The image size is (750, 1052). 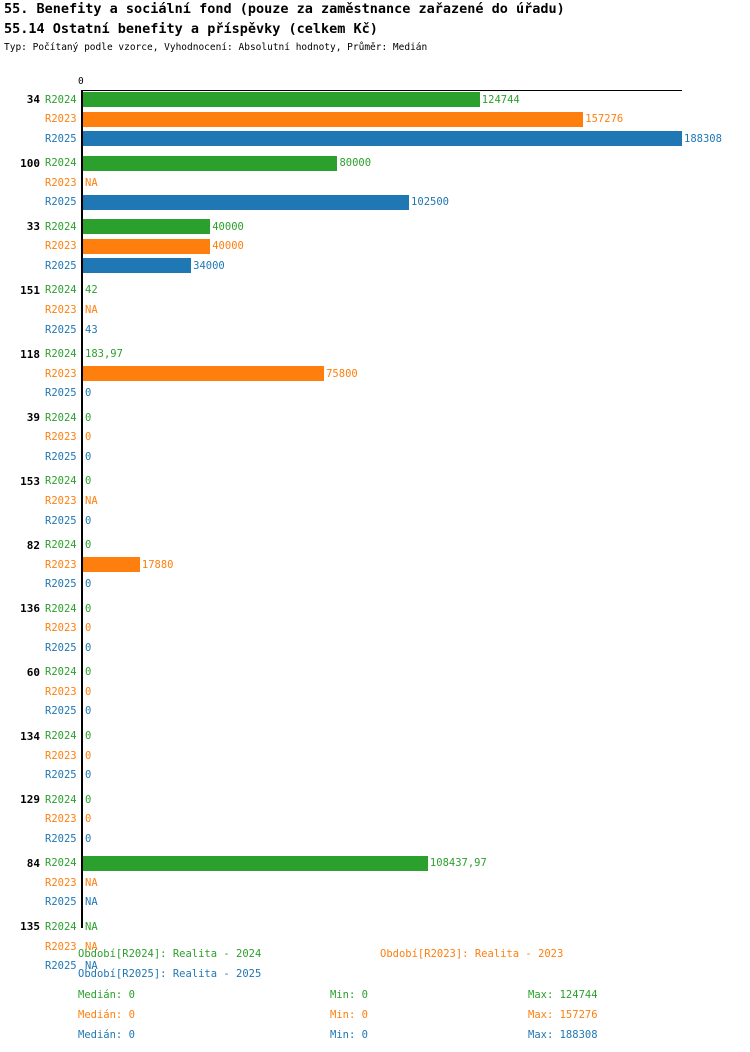 I want to click on stat-min-r2025: Min: 0, so click(x=349, y=1035).